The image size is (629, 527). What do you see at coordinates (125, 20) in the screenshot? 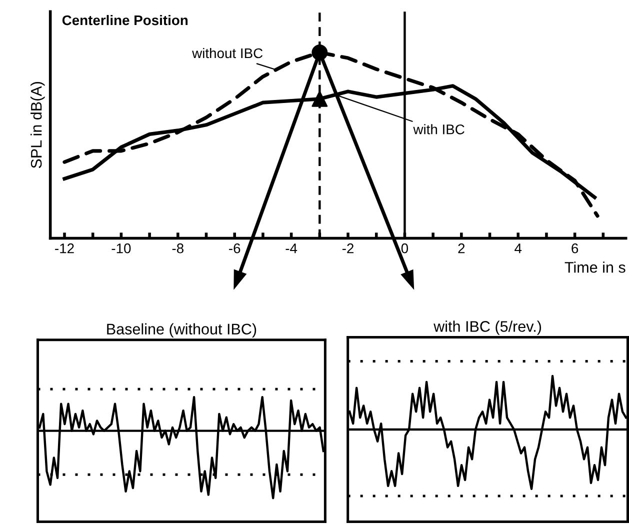
I see `chart-title: Centerline Position` at bounding box center [125, 20].